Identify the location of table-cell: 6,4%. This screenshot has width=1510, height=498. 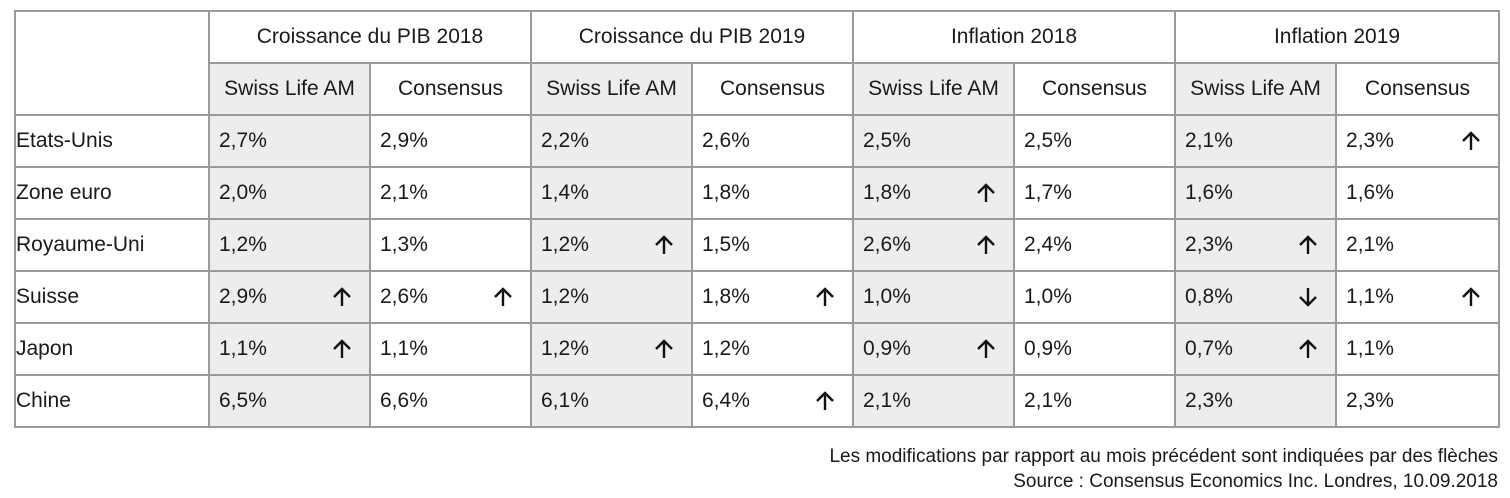
(772, 401).